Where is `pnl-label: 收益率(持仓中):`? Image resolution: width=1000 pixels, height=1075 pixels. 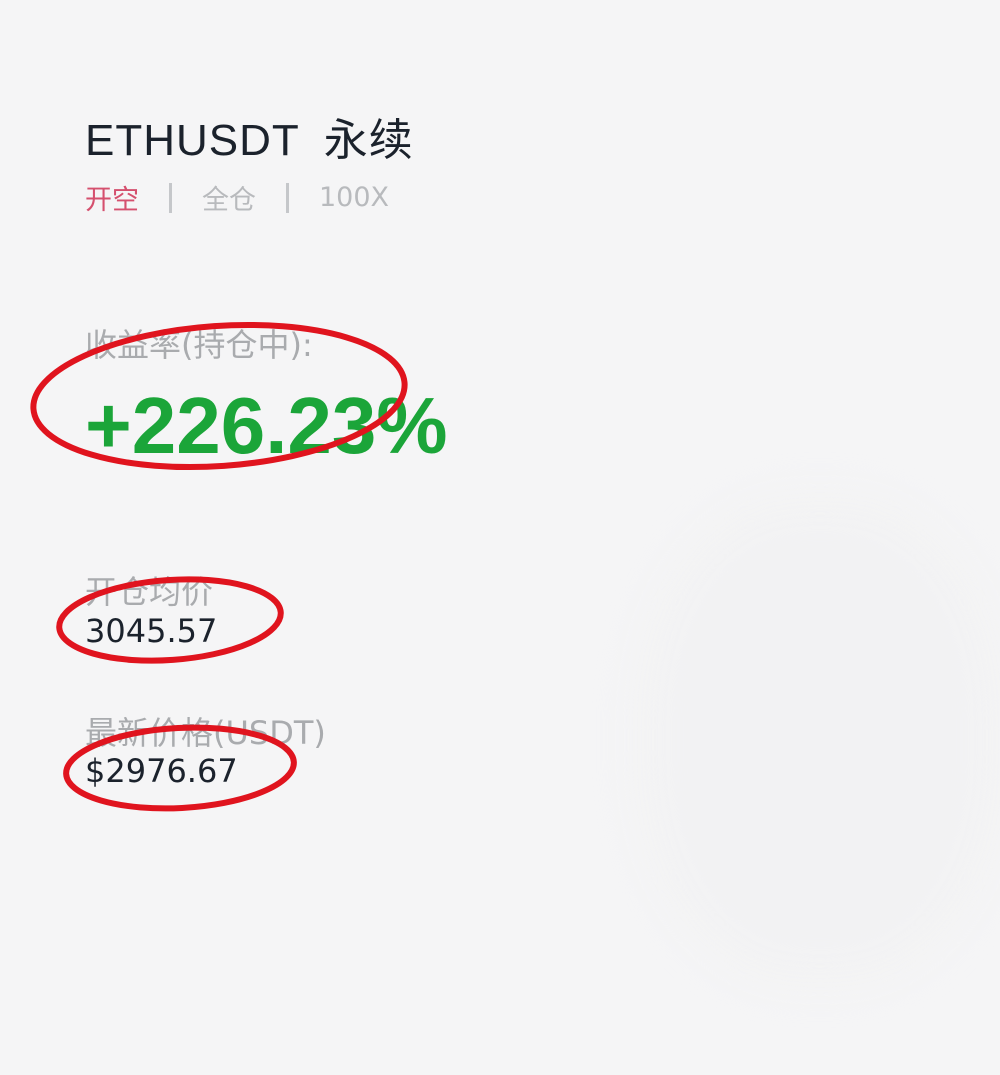 pnl-label: 收益率(持仓中): is located at coordinates (199, 345).